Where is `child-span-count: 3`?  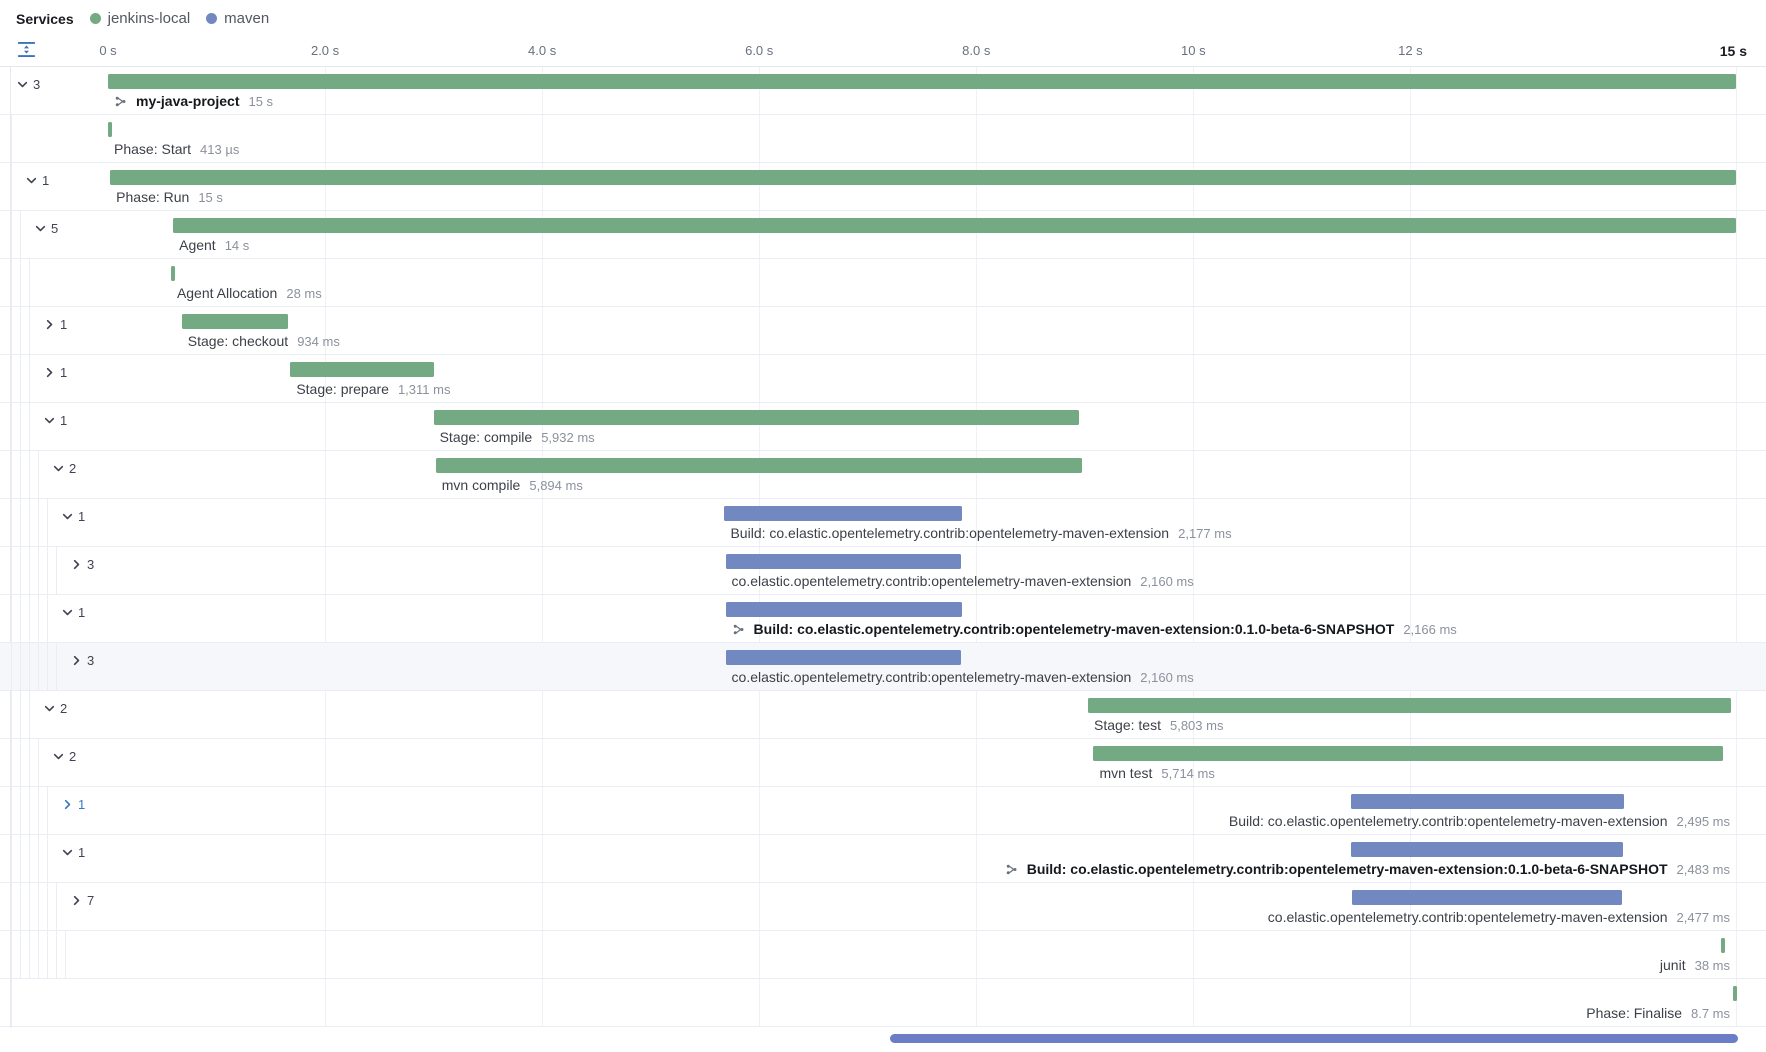
child-span-count: 3 is located at coordinates (37, 84).